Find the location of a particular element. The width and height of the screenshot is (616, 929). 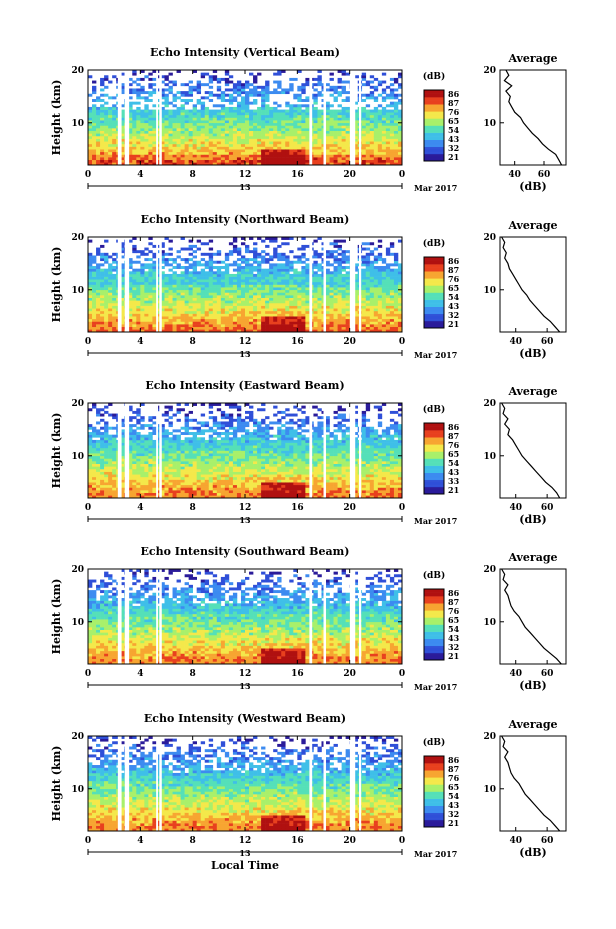

x-tick-label: 20 is located at coordinates (349, 674).